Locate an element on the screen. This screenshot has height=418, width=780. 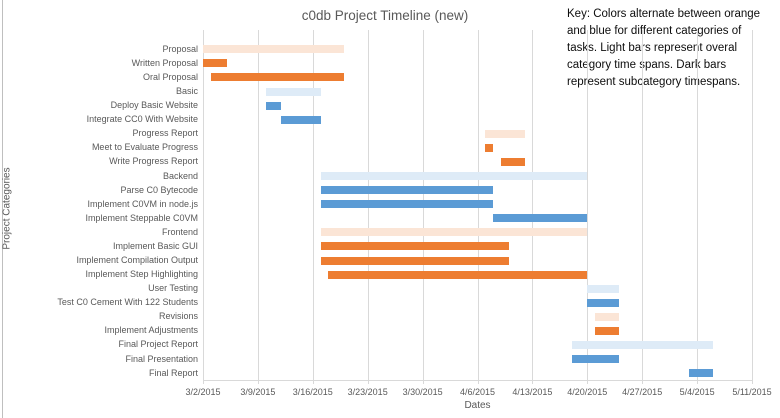
x-tick-label: 5/4/2015 is located at coordinates (697, 392).